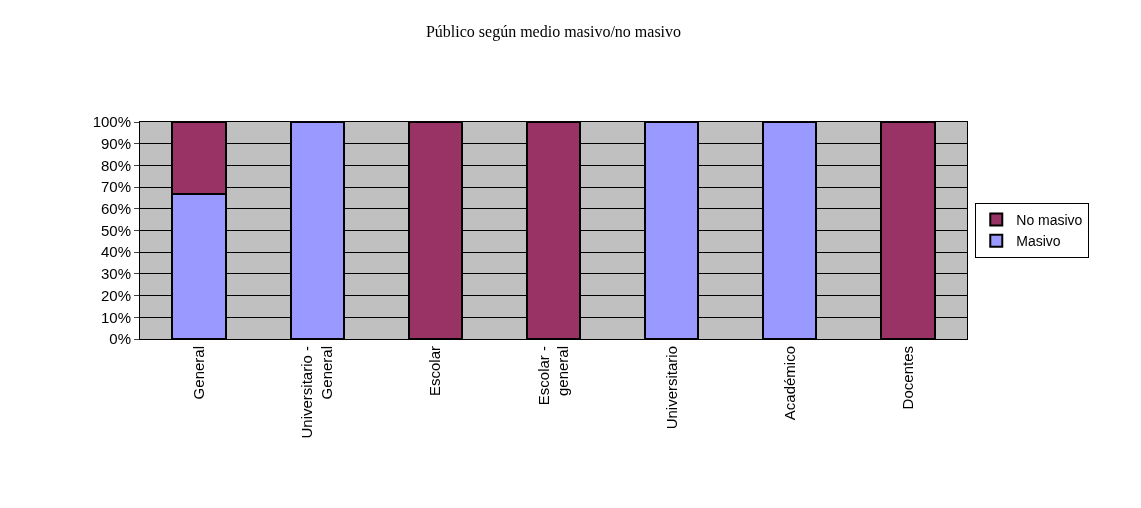  I want to click on x-tick-label: General, so click(198, 373).